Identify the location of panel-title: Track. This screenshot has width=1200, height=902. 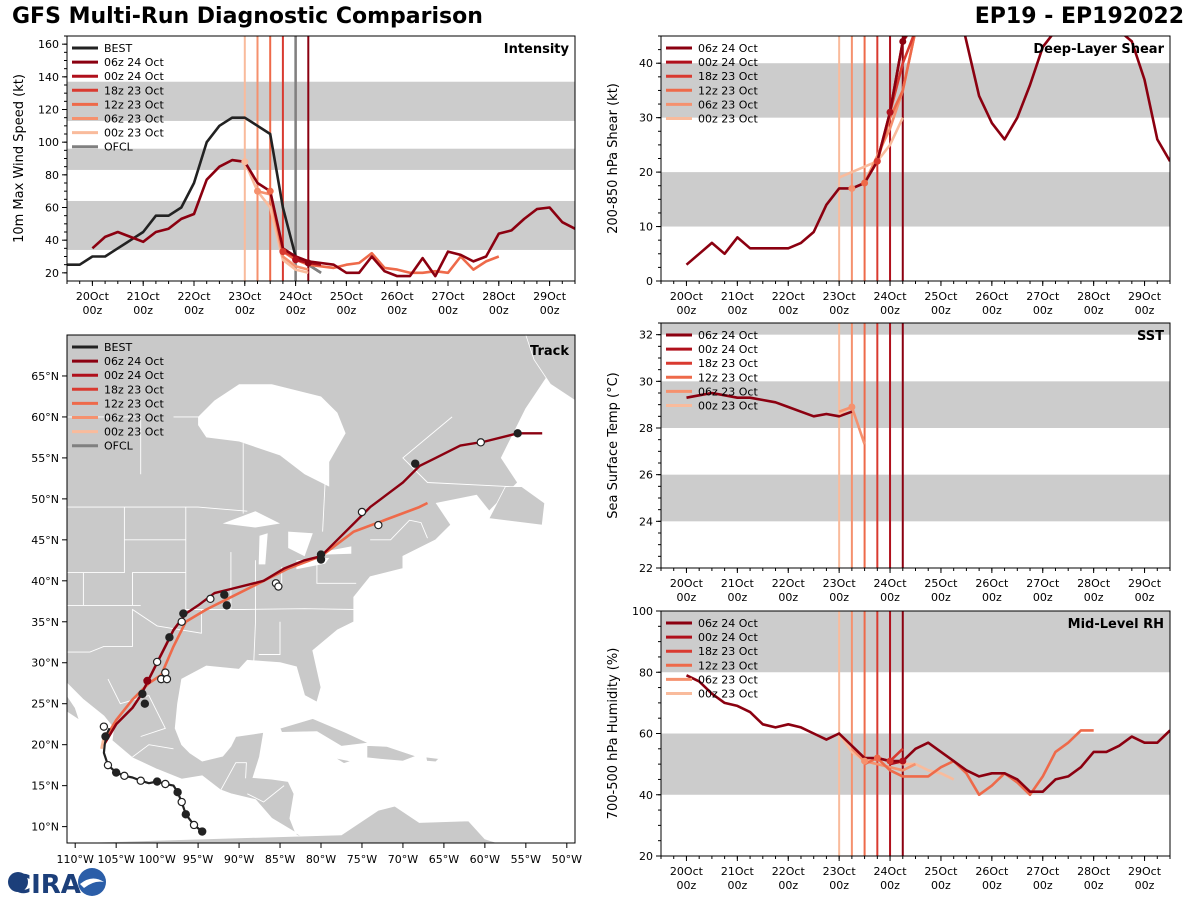
(549, 351).